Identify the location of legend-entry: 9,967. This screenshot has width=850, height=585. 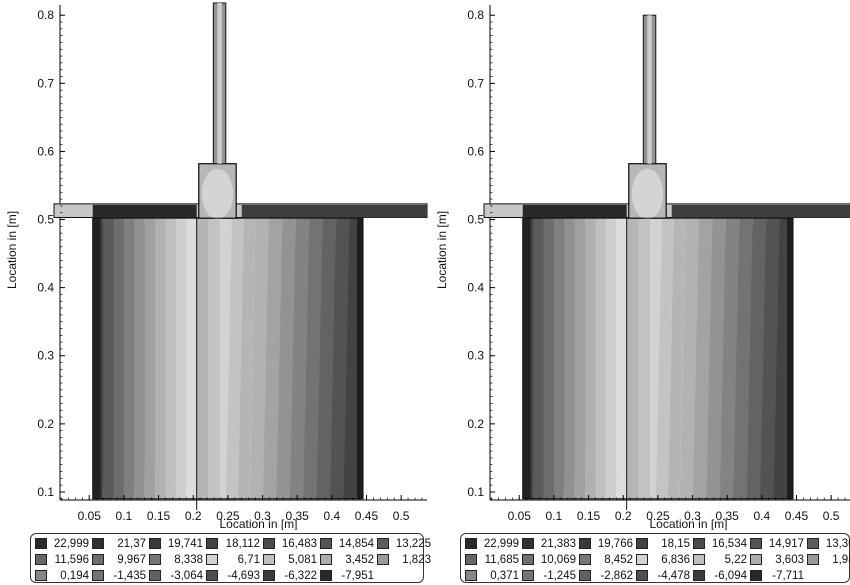
(120, 559).